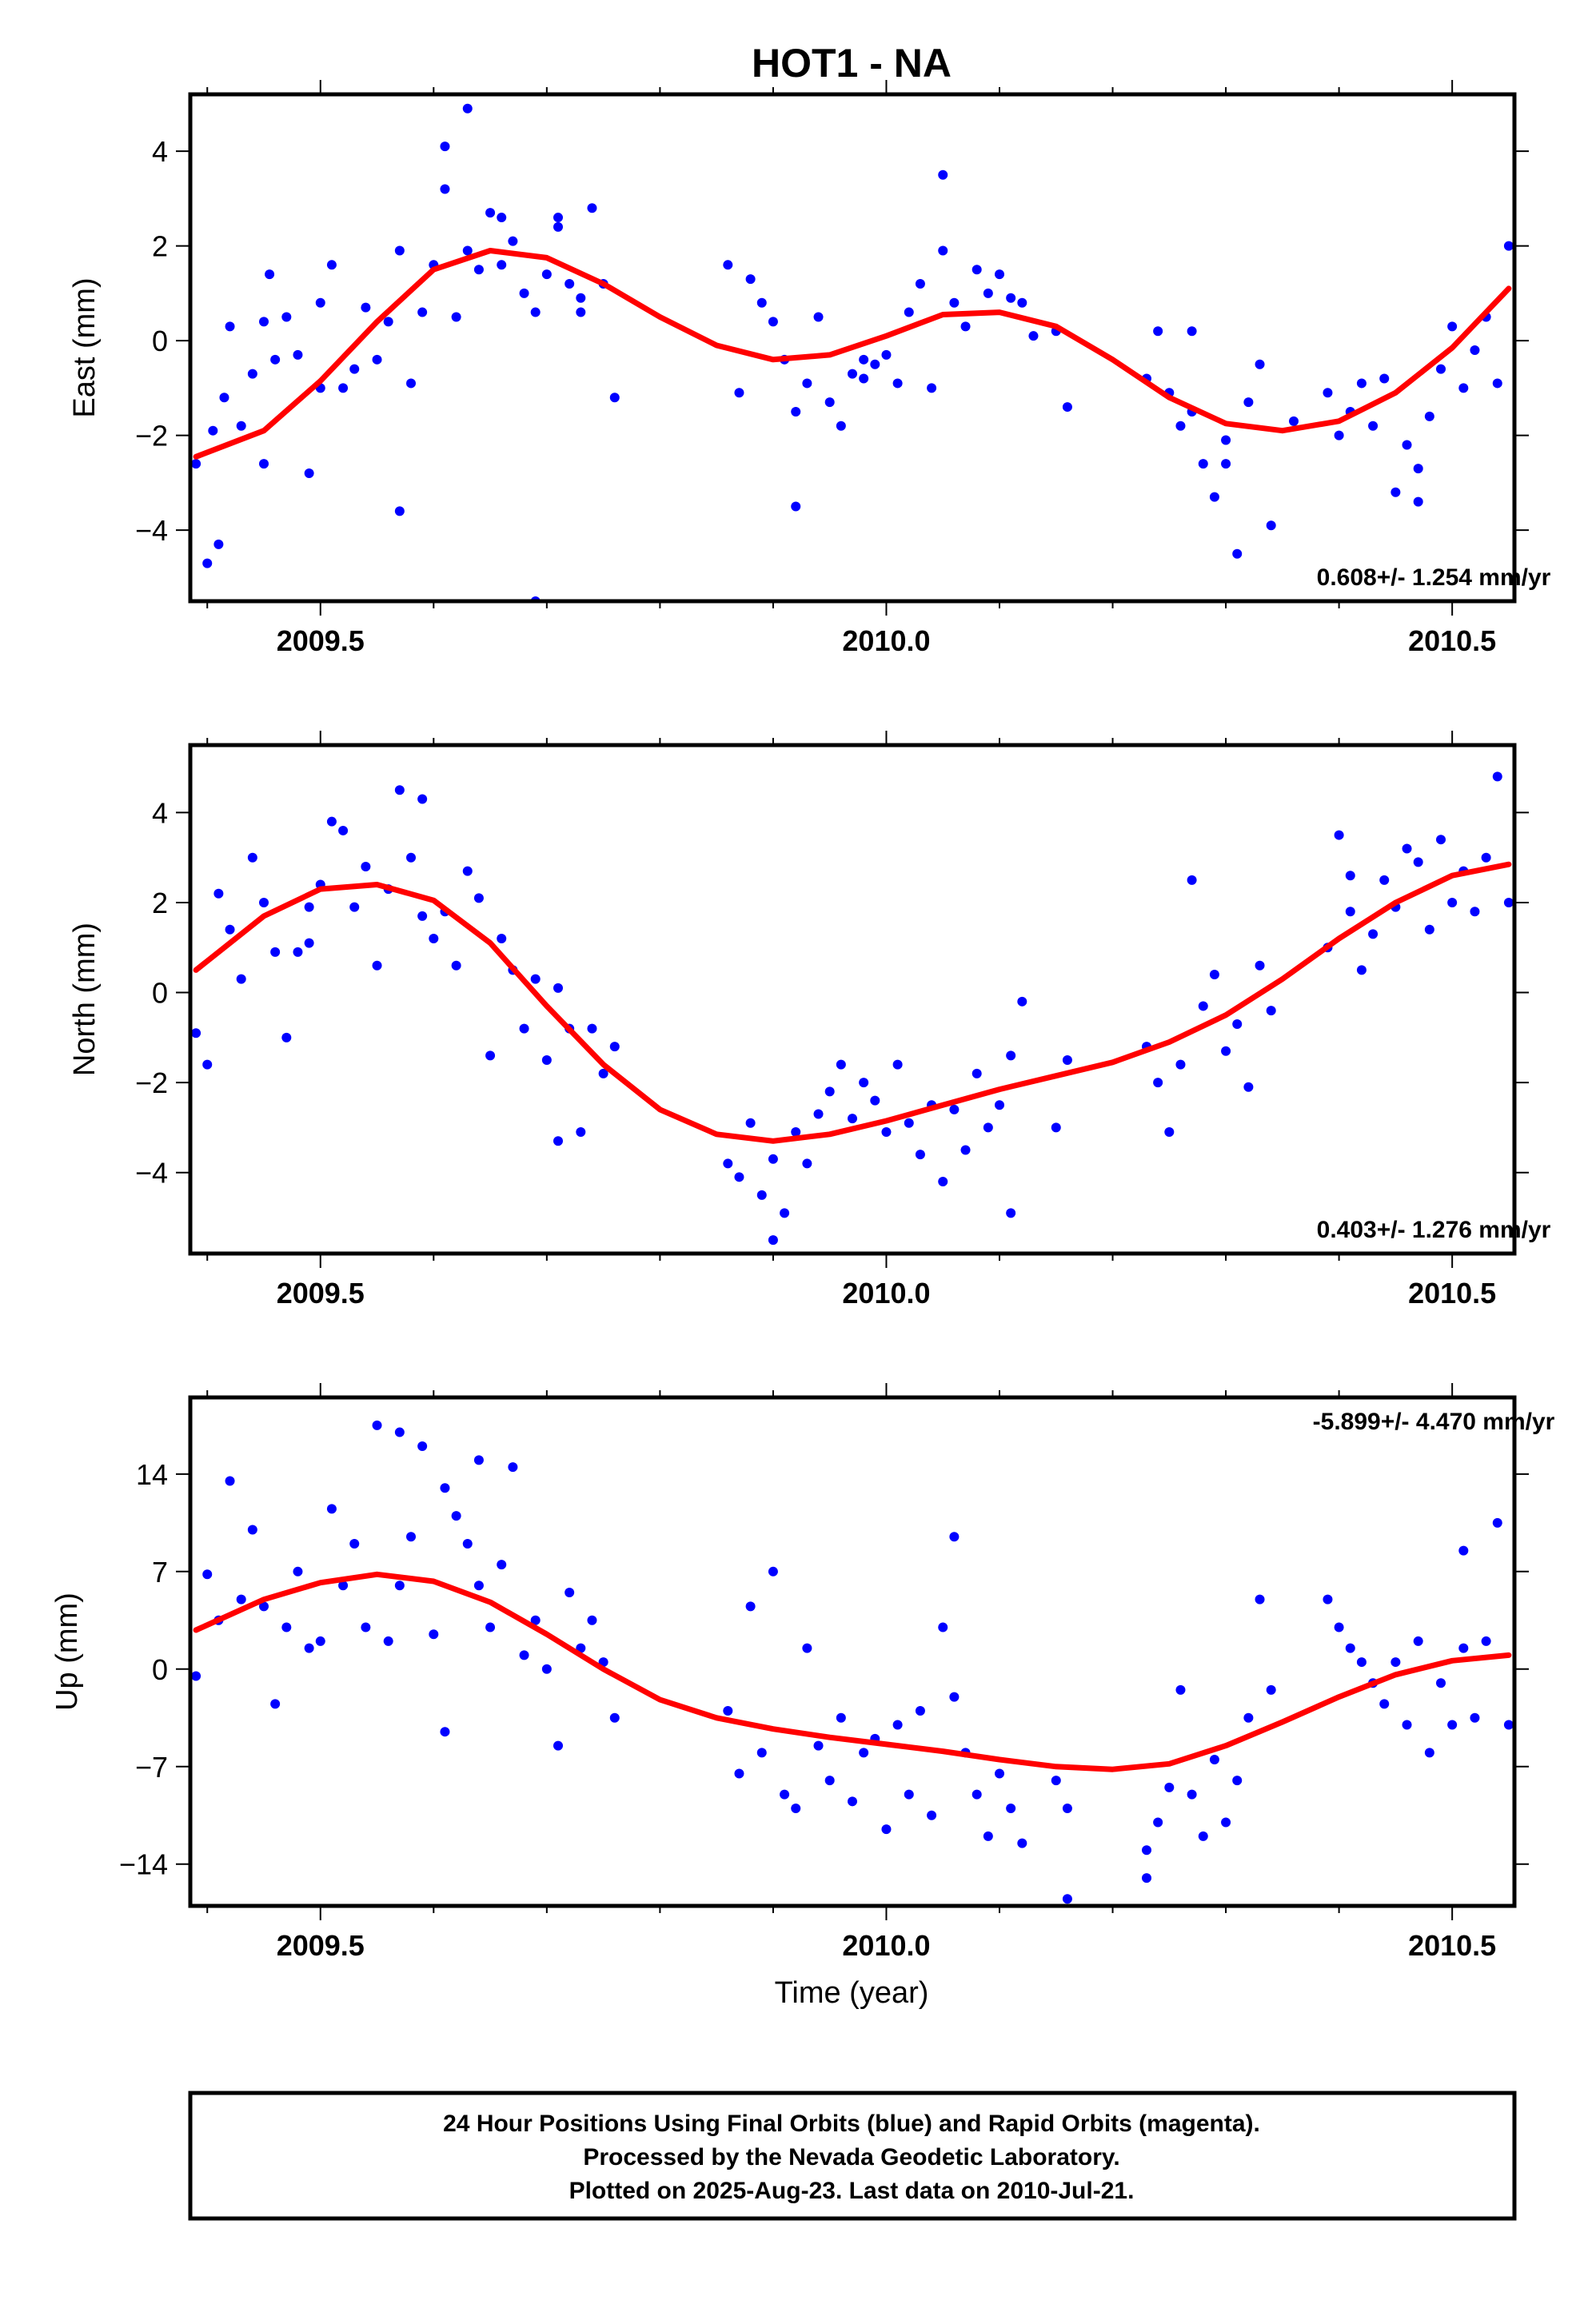 This screenshot has width=1580, height=2324. I want to click on east-ytick-label: −2, so click(152, 436).